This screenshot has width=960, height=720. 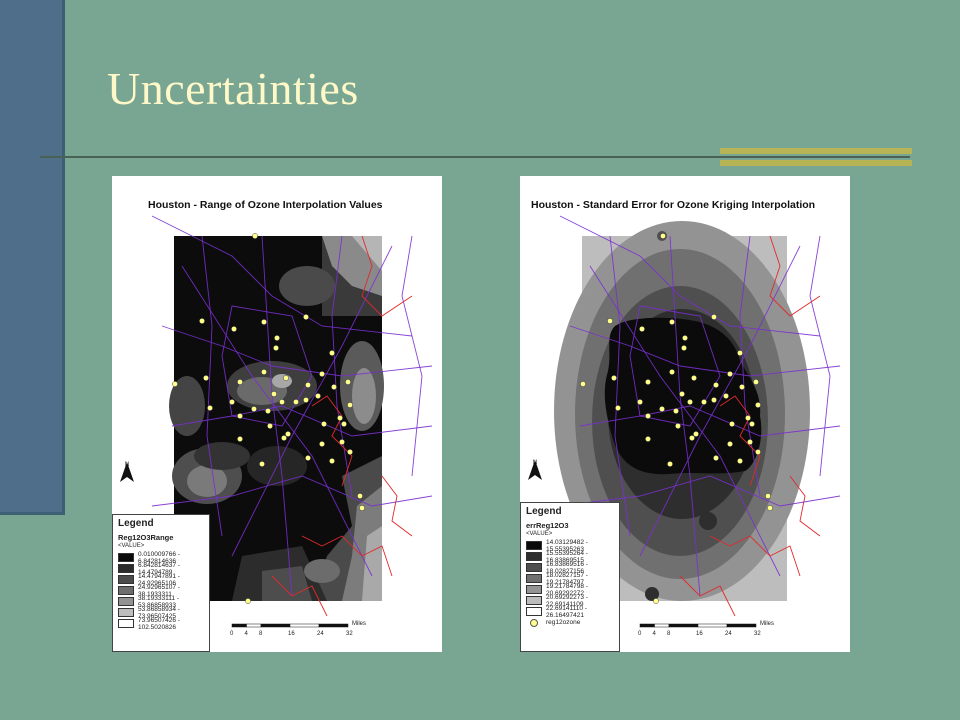 What do you see at coordinates (32, 257) in the screenshot?
I see `slide-side-bar` at bounding box center [32, 257].